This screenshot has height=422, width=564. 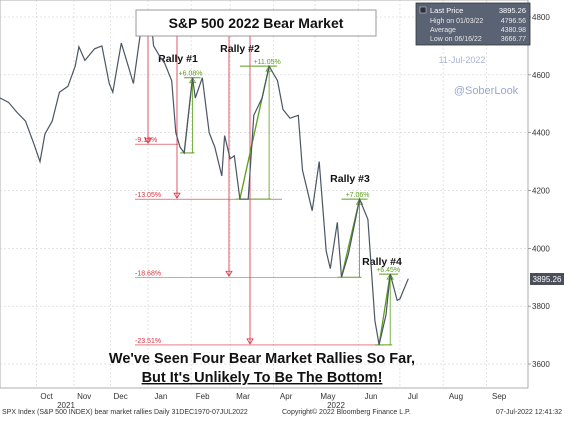 What do you see at coordinates (286, 396) in the screenshot?
I see `x-month-label: Apr` at bounding box center [286, 396].